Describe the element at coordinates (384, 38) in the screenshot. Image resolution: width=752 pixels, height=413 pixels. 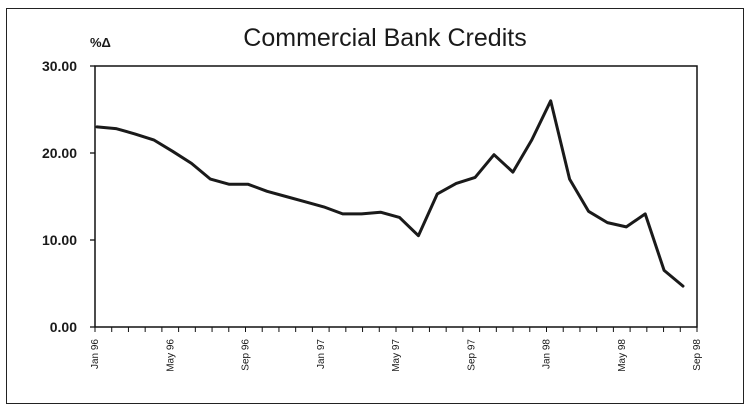
I see `chart-title: Commercial Bank Credits` at that location.